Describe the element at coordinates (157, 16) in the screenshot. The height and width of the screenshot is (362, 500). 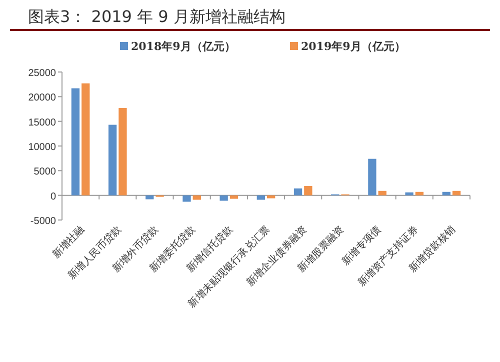
I see `chart-title: 图表3： 2019 年 9 月新增社融结构` at that location.